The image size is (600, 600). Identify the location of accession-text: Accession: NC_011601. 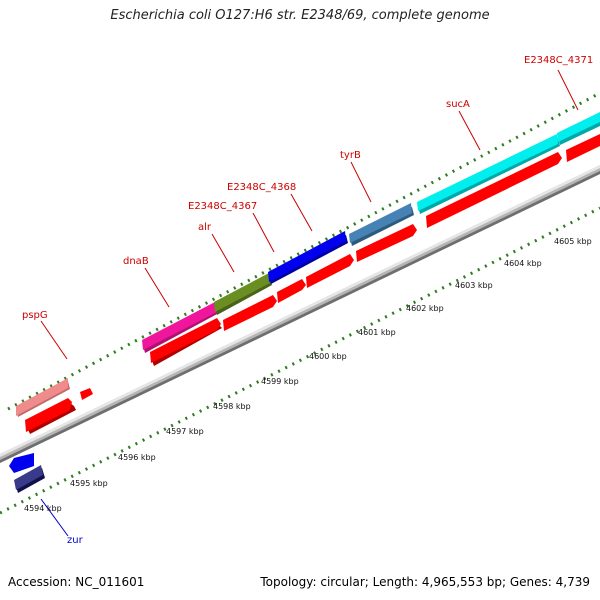
(76, 582).